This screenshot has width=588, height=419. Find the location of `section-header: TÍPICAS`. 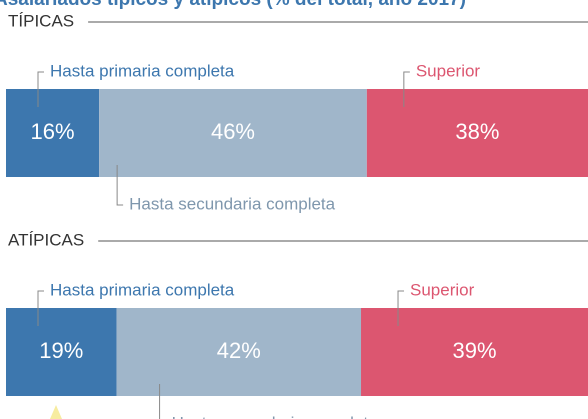

section-header: TÍPICAS is located at coordinates (41, 20).